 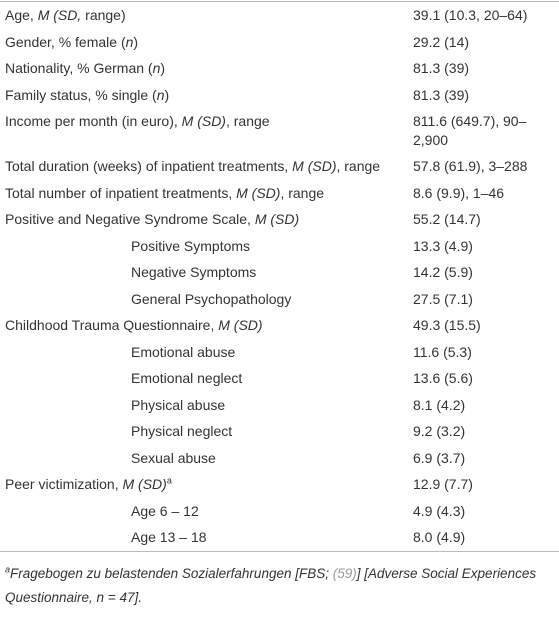 I want to click on label-part: Peer victimization,, so click(x=64, y=484).